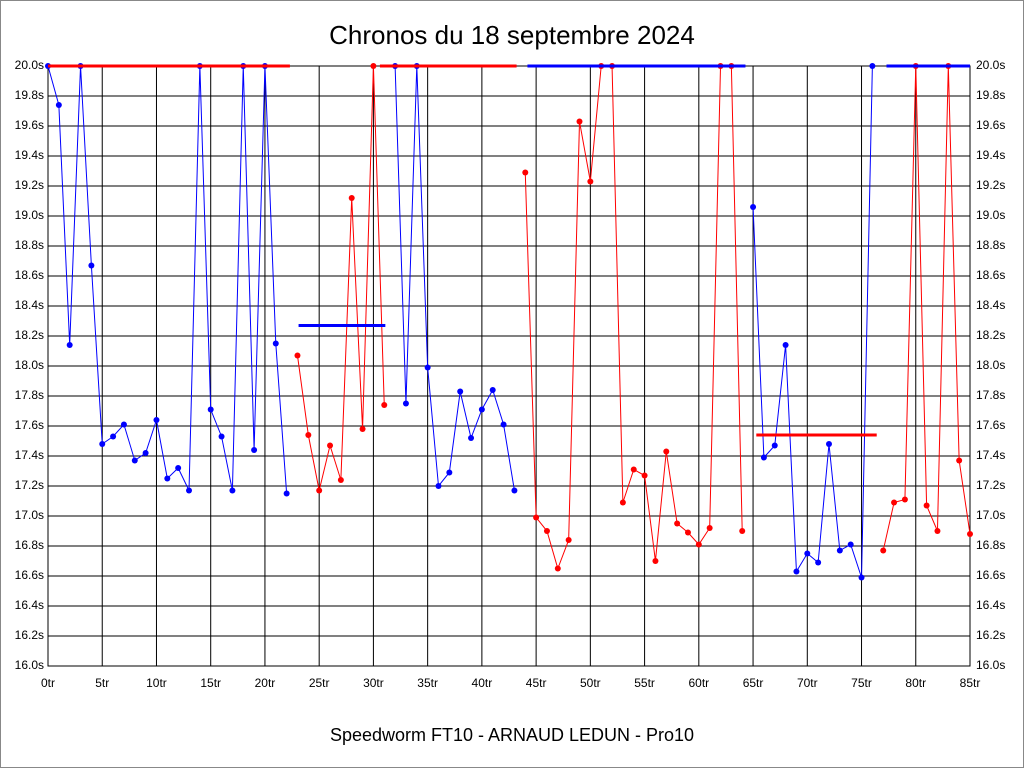 Image resolution: width=1024 pixels, height=768 pixels. What do you see at coordinates (990, 575) in the screenshot?
I see `y-tick-label-right: 16.6s` at bounding box center [990, 575].